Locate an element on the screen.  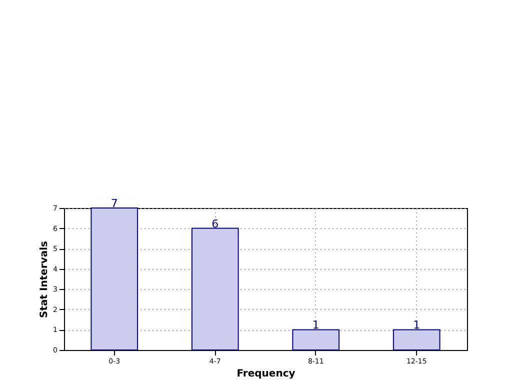
y-axis-title: Stat Intervals is located at coordinates (44, 279).